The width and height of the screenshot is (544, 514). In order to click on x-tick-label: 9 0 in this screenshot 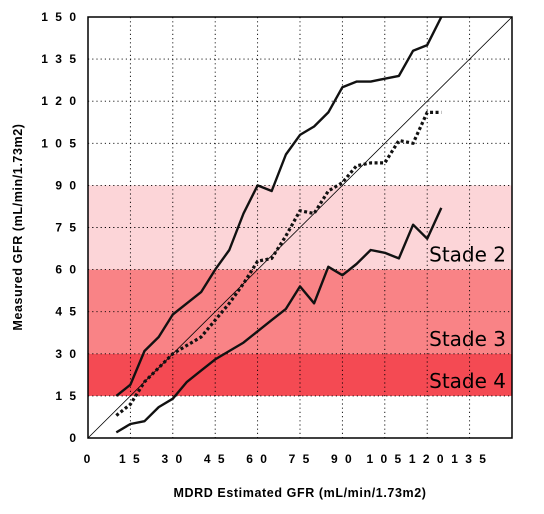, I will do `click(342, 459)`.